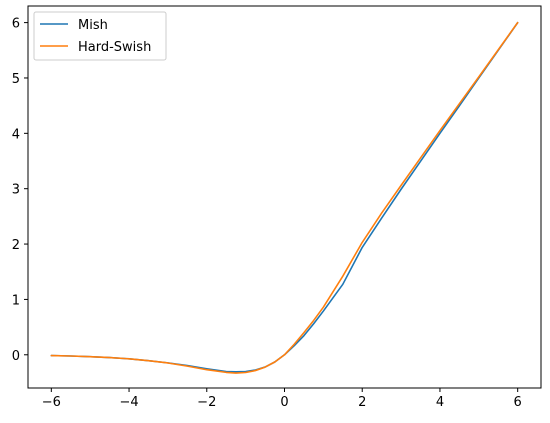  I want to click on y-tick-label: 5, so click(16, 79).